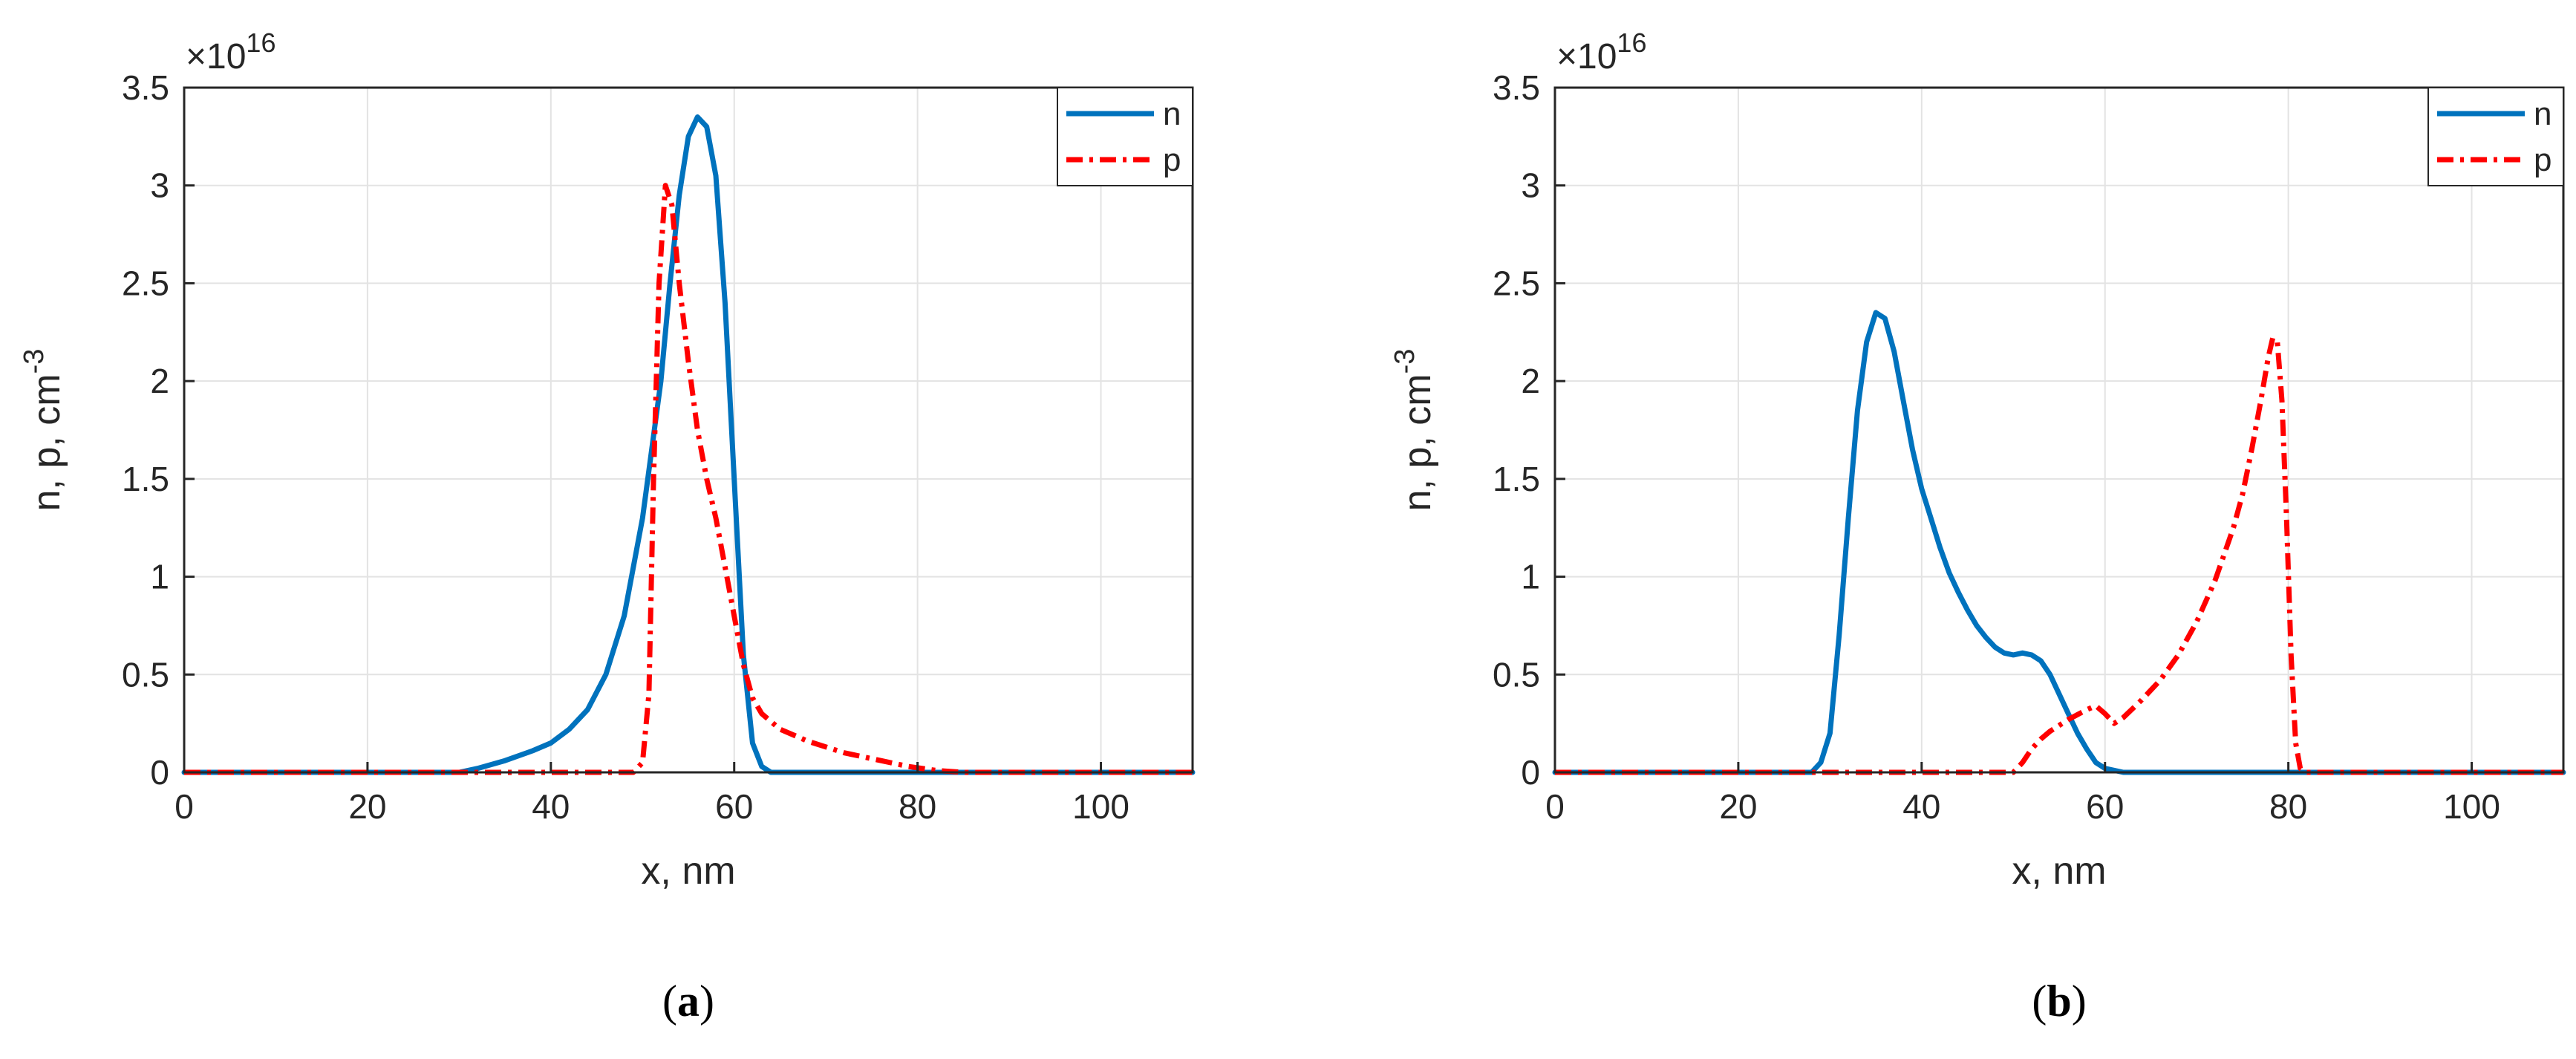 The width and height of the screenshot is (2576, 1059). Describe the element at coordinates (2059, 1002) in the screenshot. I see `panel-caption: (b)` at that location.